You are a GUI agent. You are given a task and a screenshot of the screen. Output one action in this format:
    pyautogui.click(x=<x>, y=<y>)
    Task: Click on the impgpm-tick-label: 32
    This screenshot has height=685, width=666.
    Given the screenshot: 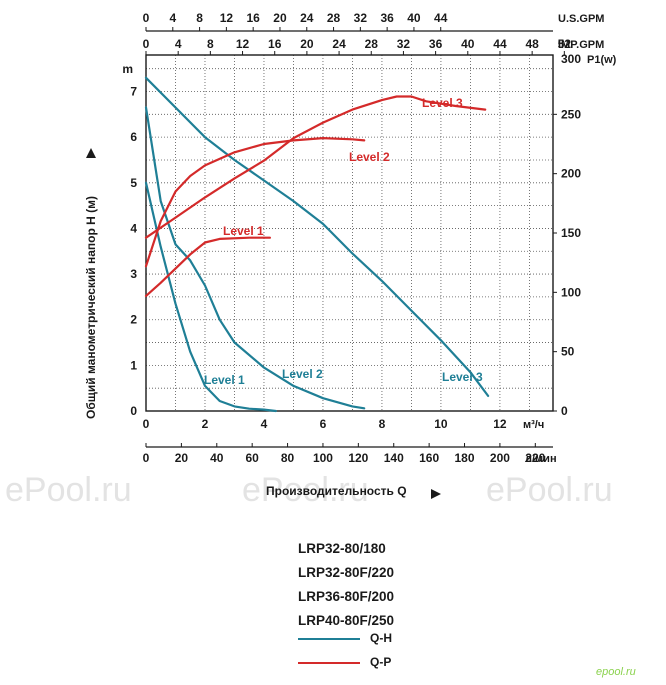 What is the action you would take?
    pyautogui.click(x=404, y=44)
    